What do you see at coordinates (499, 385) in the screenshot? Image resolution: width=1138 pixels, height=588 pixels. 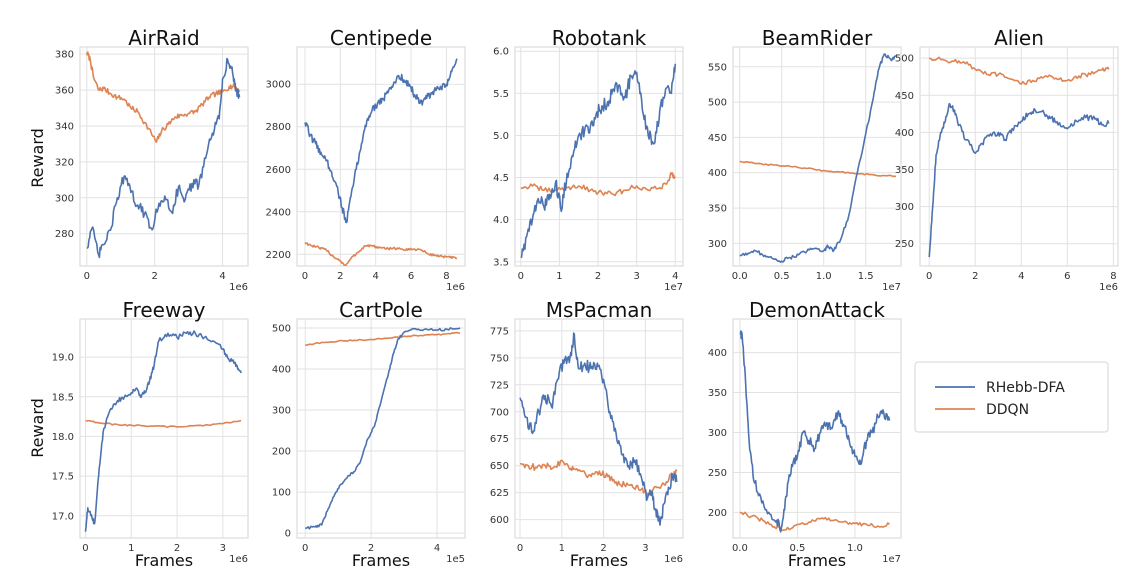 I see `y-tick-label: 725` at bounding box center [499, 385].